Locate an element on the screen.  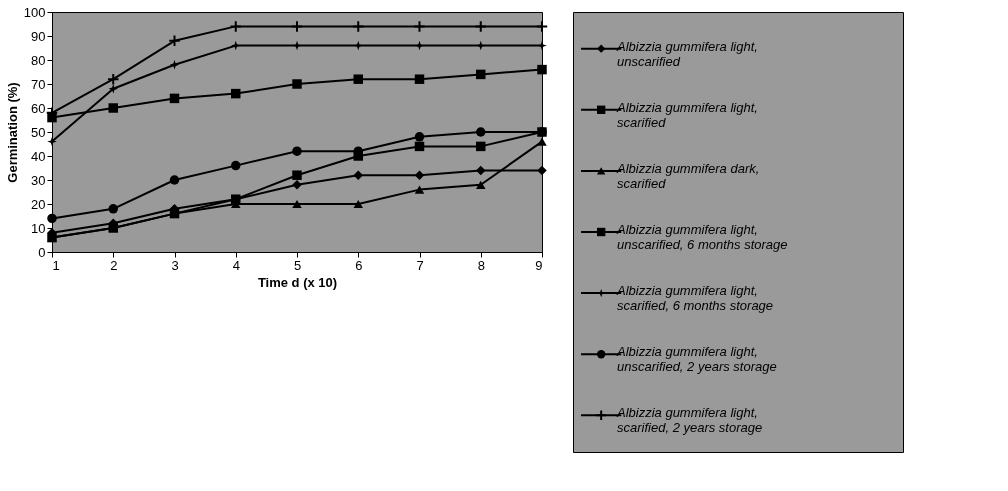
x-tick-label: 9 is located at coordinates (539, 265).